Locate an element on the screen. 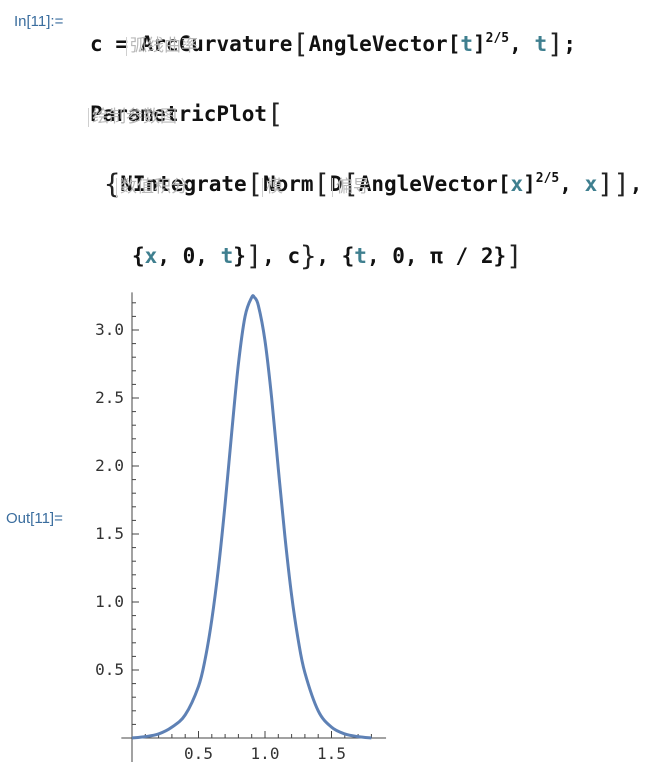 The height and width of the screenshot is (777, 670). fn-parametricplot: ParametricPlot is located at coordinates (179, 114).